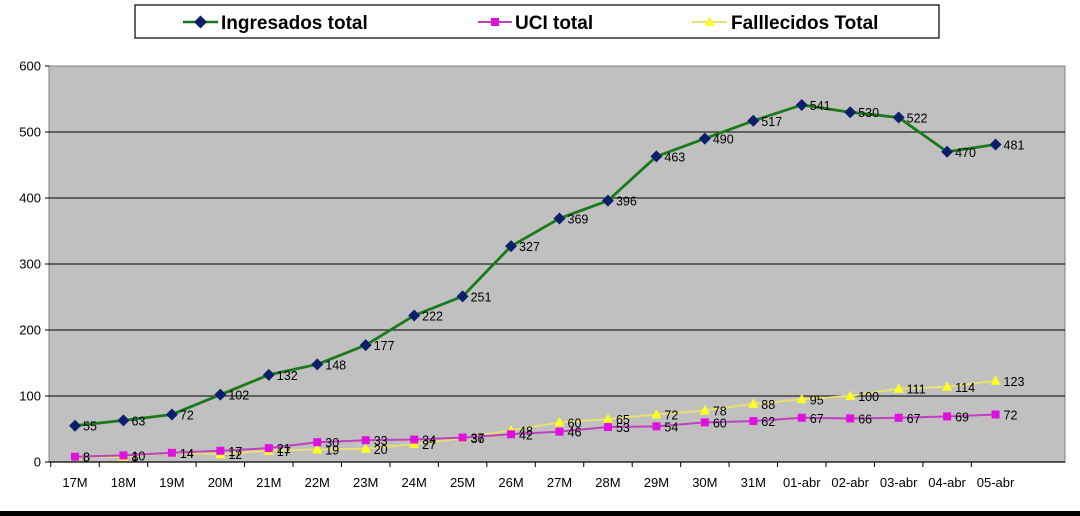 The image size is (1080, 516). Describe the element at coordinates (868, 113) in the screenshot. I see `data-label: 530` at that location.